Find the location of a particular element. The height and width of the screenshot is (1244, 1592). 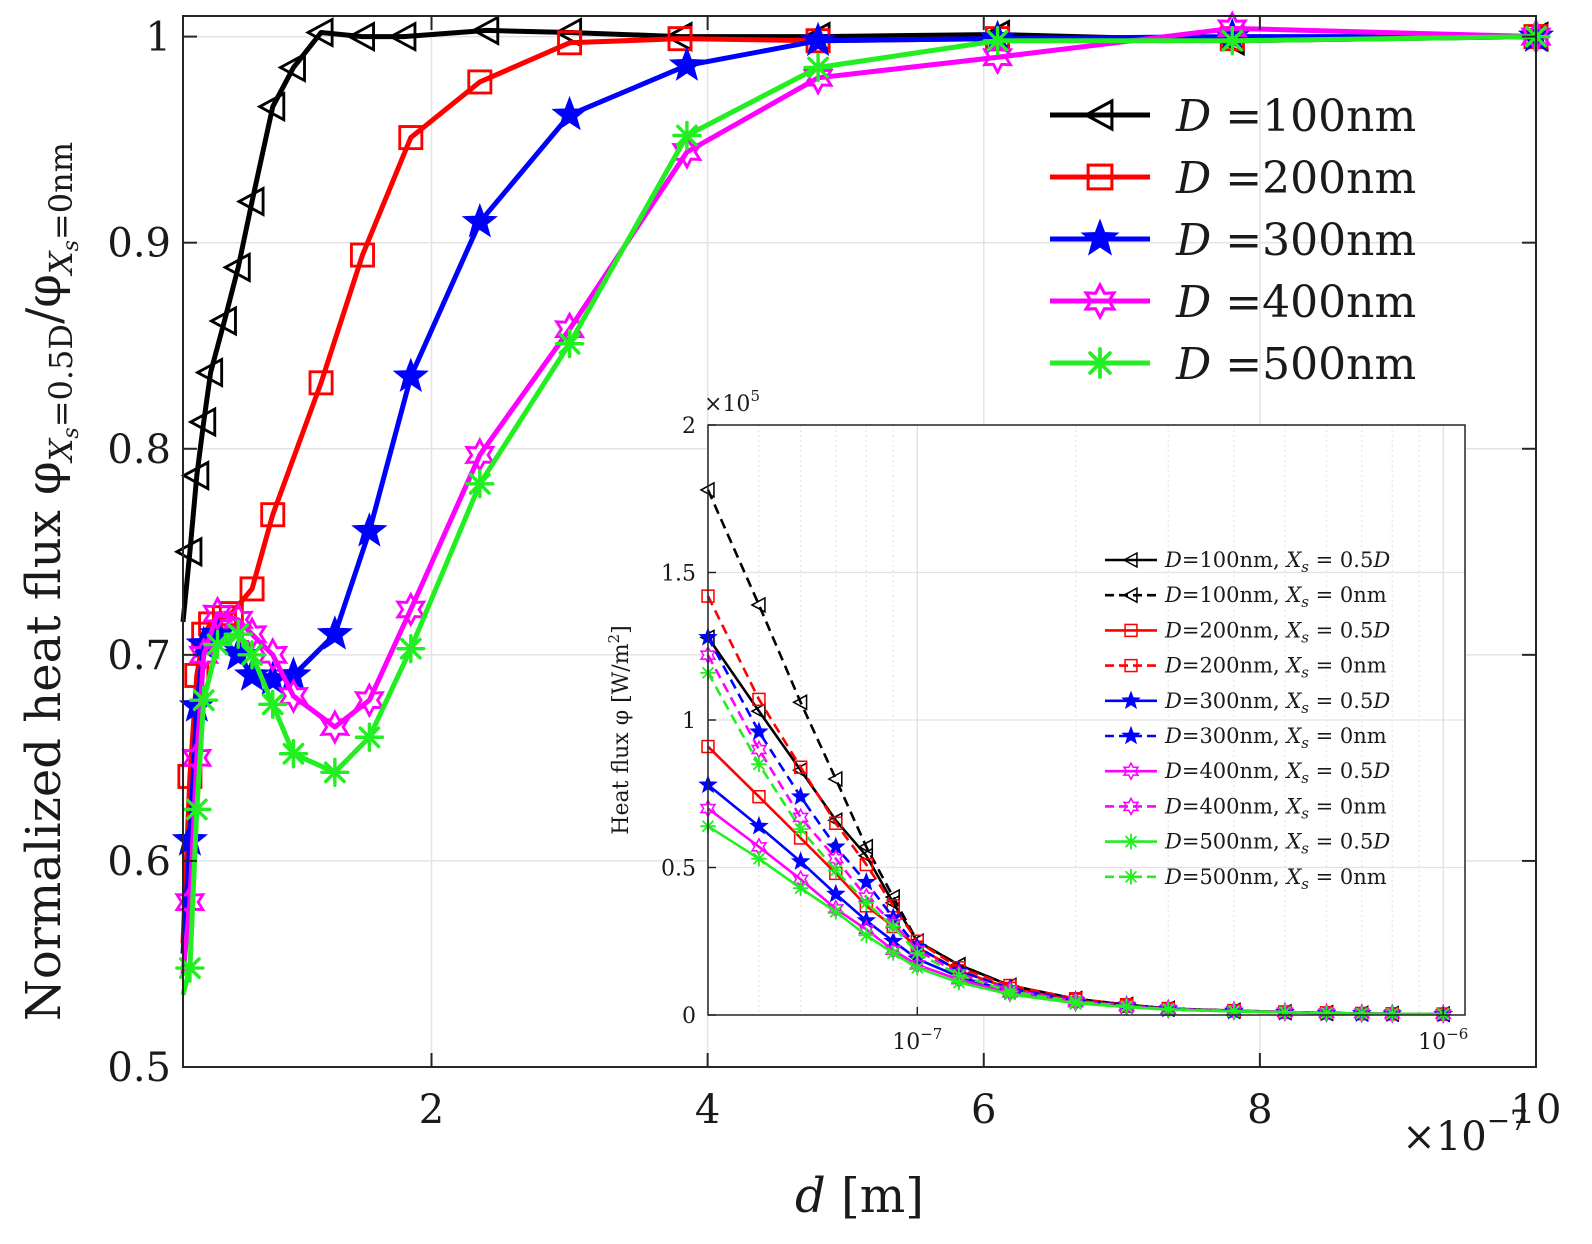

inset-legend-item-9: D=500nm, Xs = 0.5D is located at coordinates (1247, 844).